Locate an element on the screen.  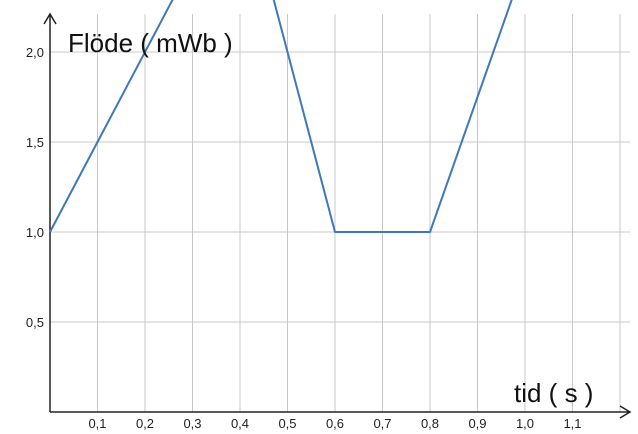
x-tick-label: 1,0 is located at coordinates (525, 423).